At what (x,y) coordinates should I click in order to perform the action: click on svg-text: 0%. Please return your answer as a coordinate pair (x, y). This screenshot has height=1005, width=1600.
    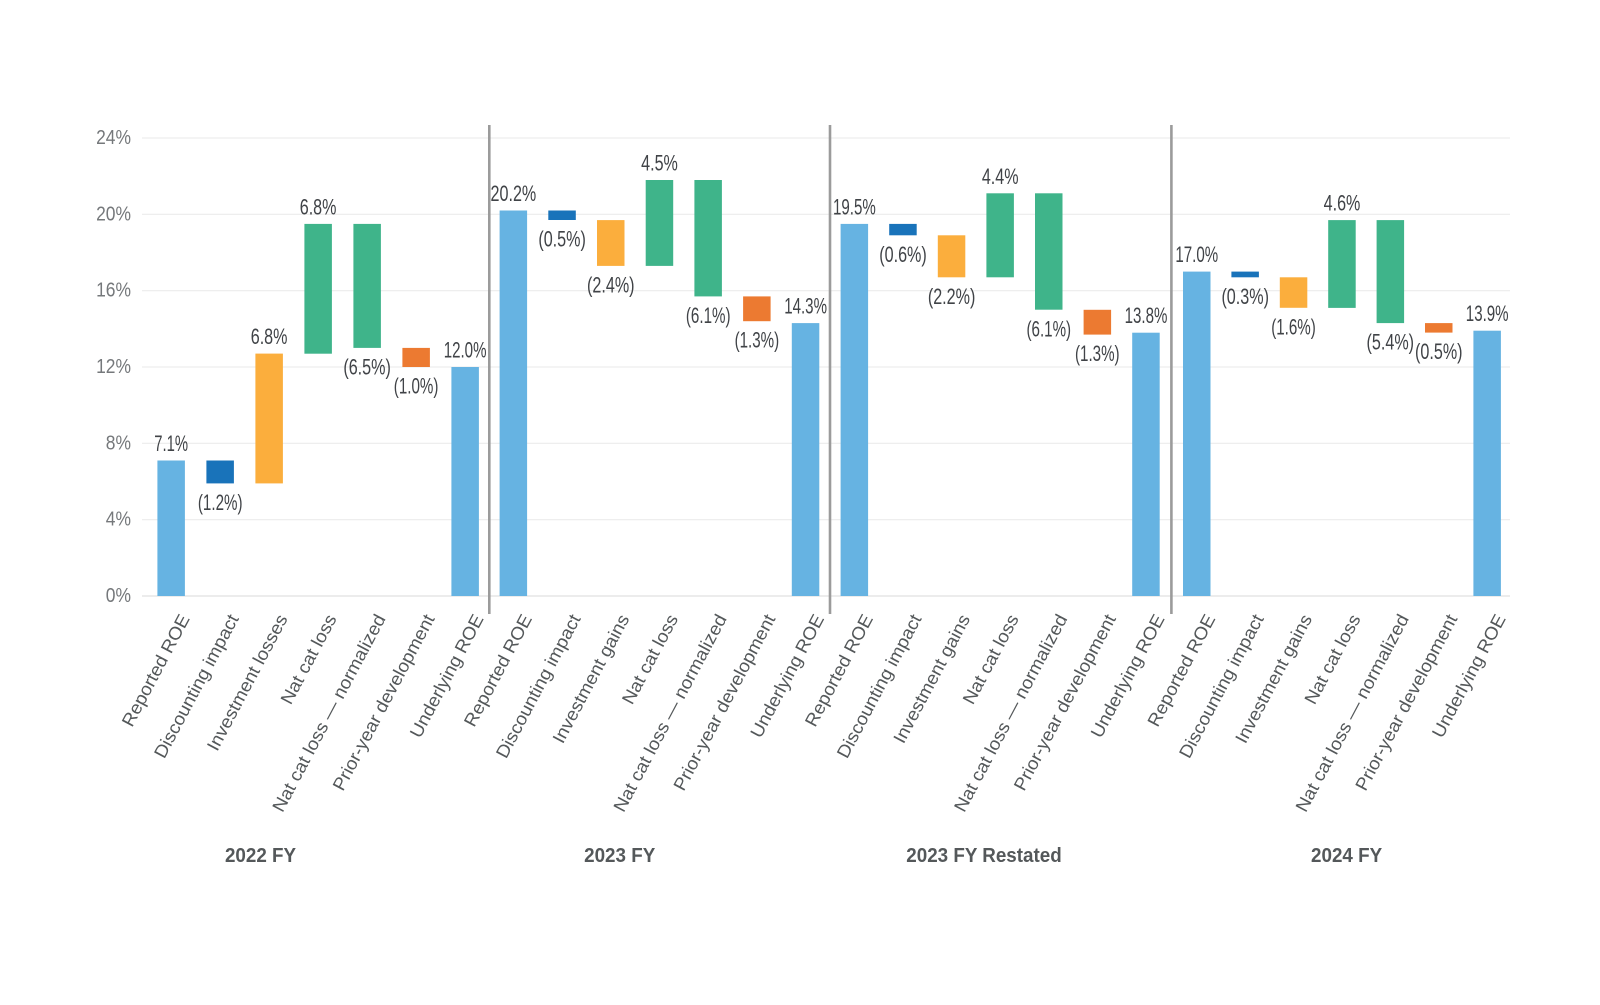
    Looking at the image, I should click on (118, 595).